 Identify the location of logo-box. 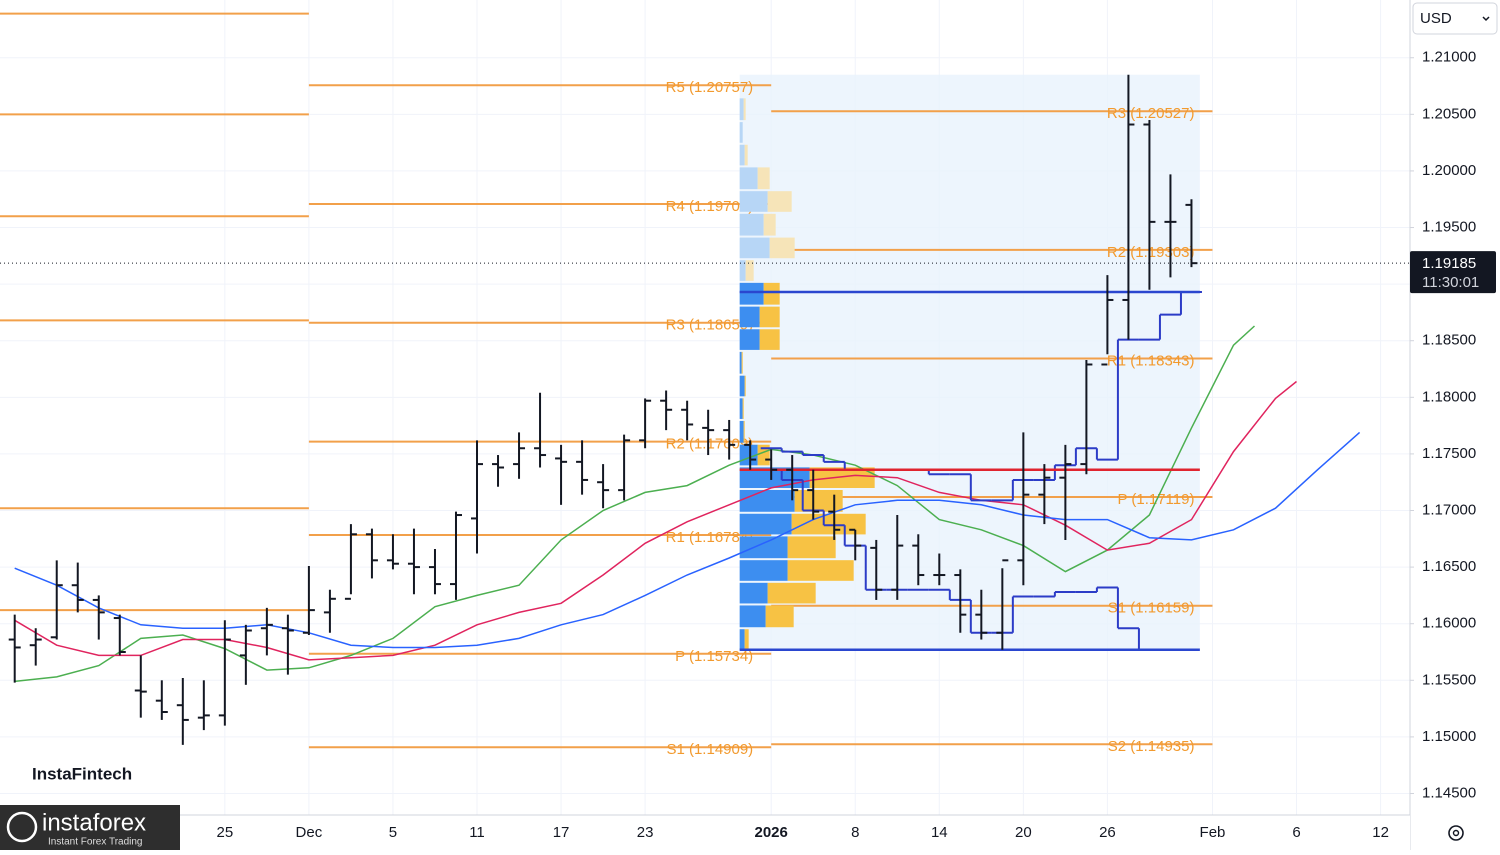
(90, 827).